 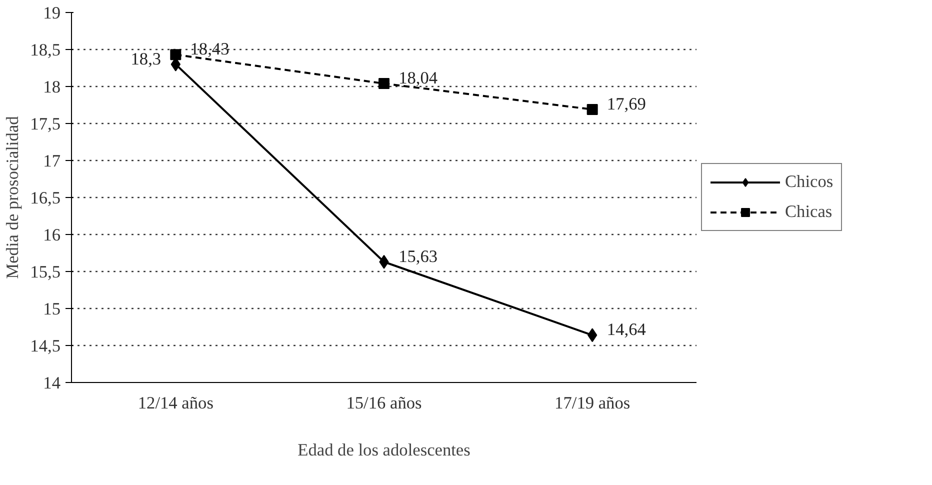 What do you see at coordinates (45, 198) in the screenshot?
I see `y-tick-label: 16,5` at bounding box center [45, 198].